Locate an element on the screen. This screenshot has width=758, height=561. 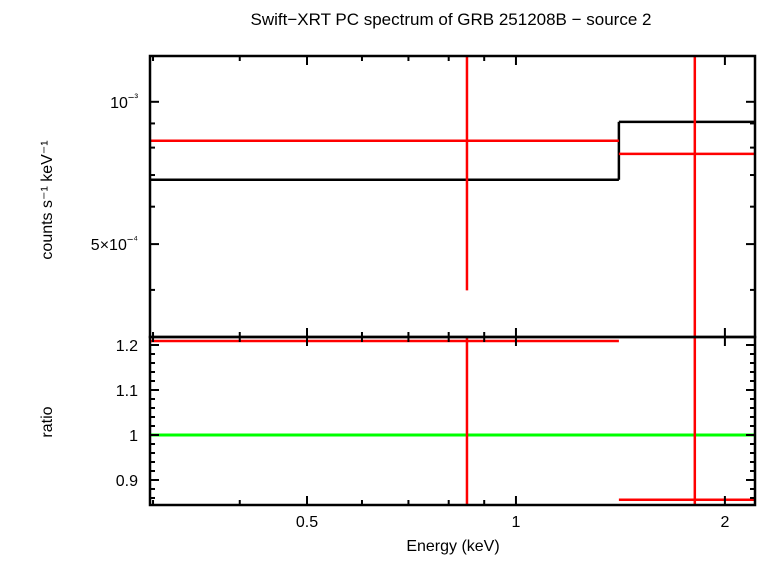
y-tick-label: 0.9 is located at coordinates (127, 481).